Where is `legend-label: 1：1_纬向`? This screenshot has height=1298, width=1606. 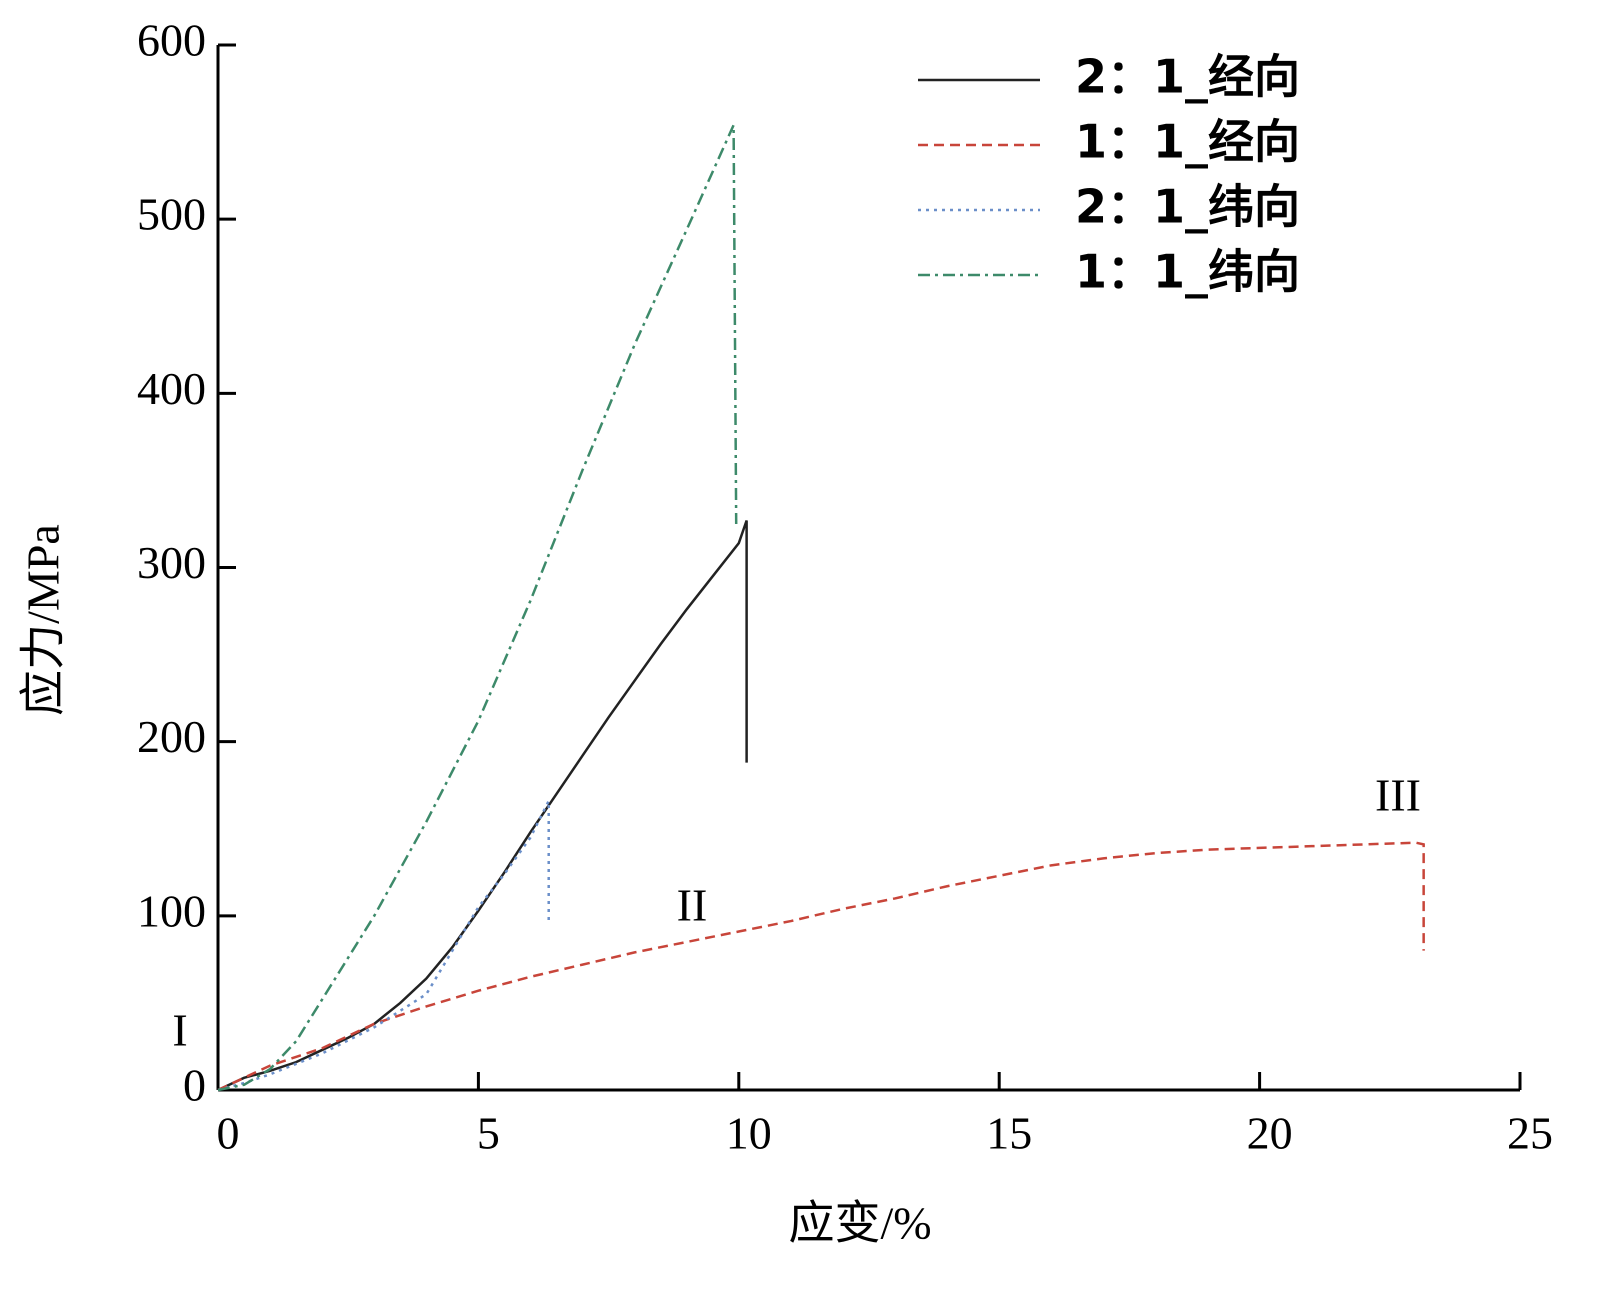
legend-label: 1：1_纬向 is located at coordinates (1187, 272).